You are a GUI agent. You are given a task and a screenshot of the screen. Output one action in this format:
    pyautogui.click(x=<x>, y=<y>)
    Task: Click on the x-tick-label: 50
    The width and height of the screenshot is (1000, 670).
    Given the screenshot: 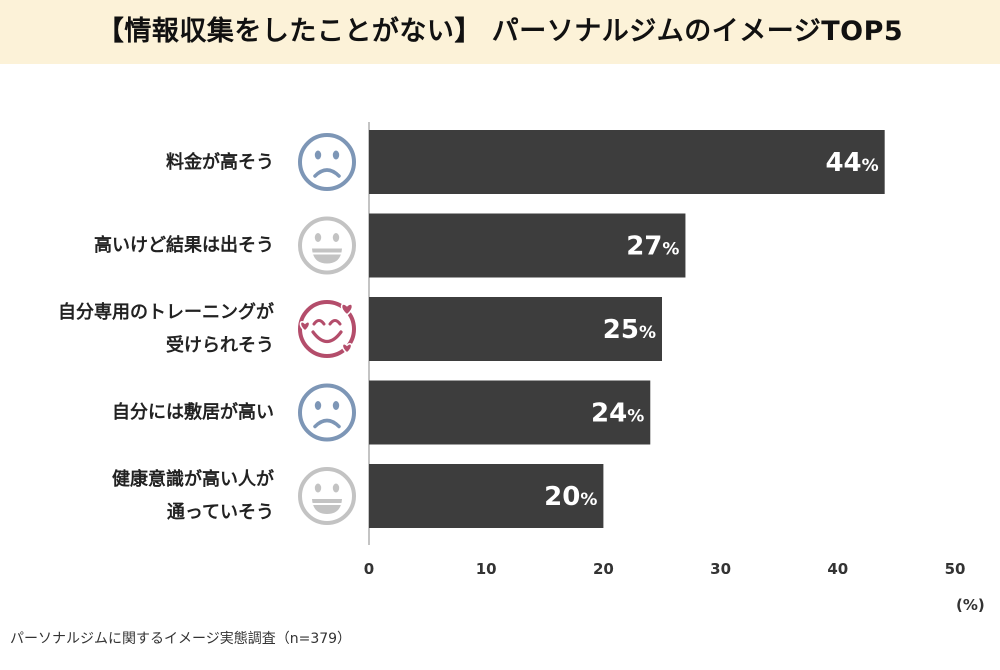 What is the action you would take?
    pyautogui.click(x=955, y=569)
    